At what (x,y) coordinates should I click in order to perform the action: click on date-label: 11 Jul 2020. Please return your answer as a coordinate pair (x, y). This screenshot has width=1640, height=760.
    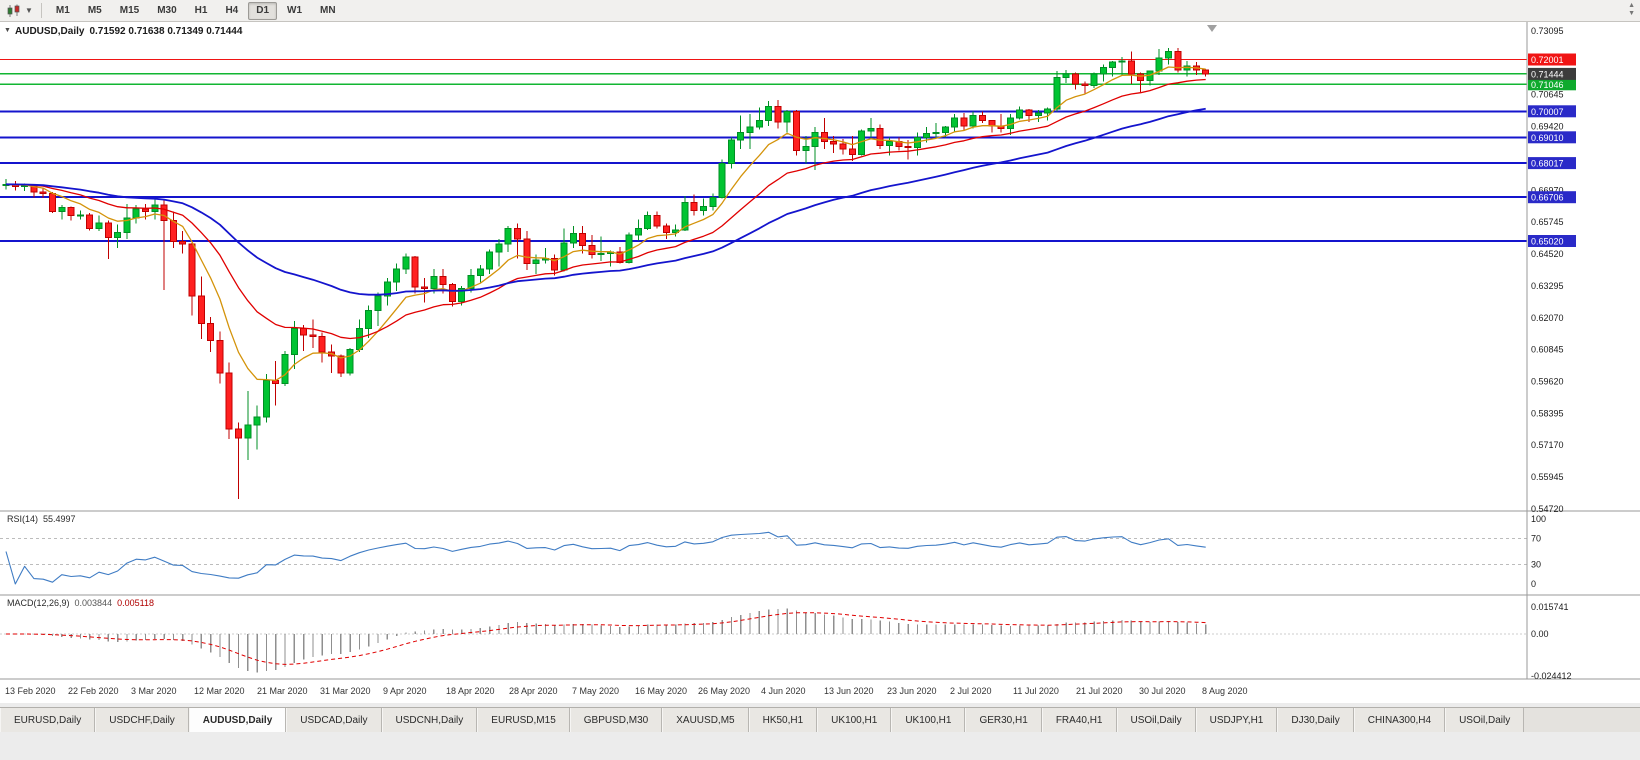
    Looking at the image, I should click on (1036, 691).